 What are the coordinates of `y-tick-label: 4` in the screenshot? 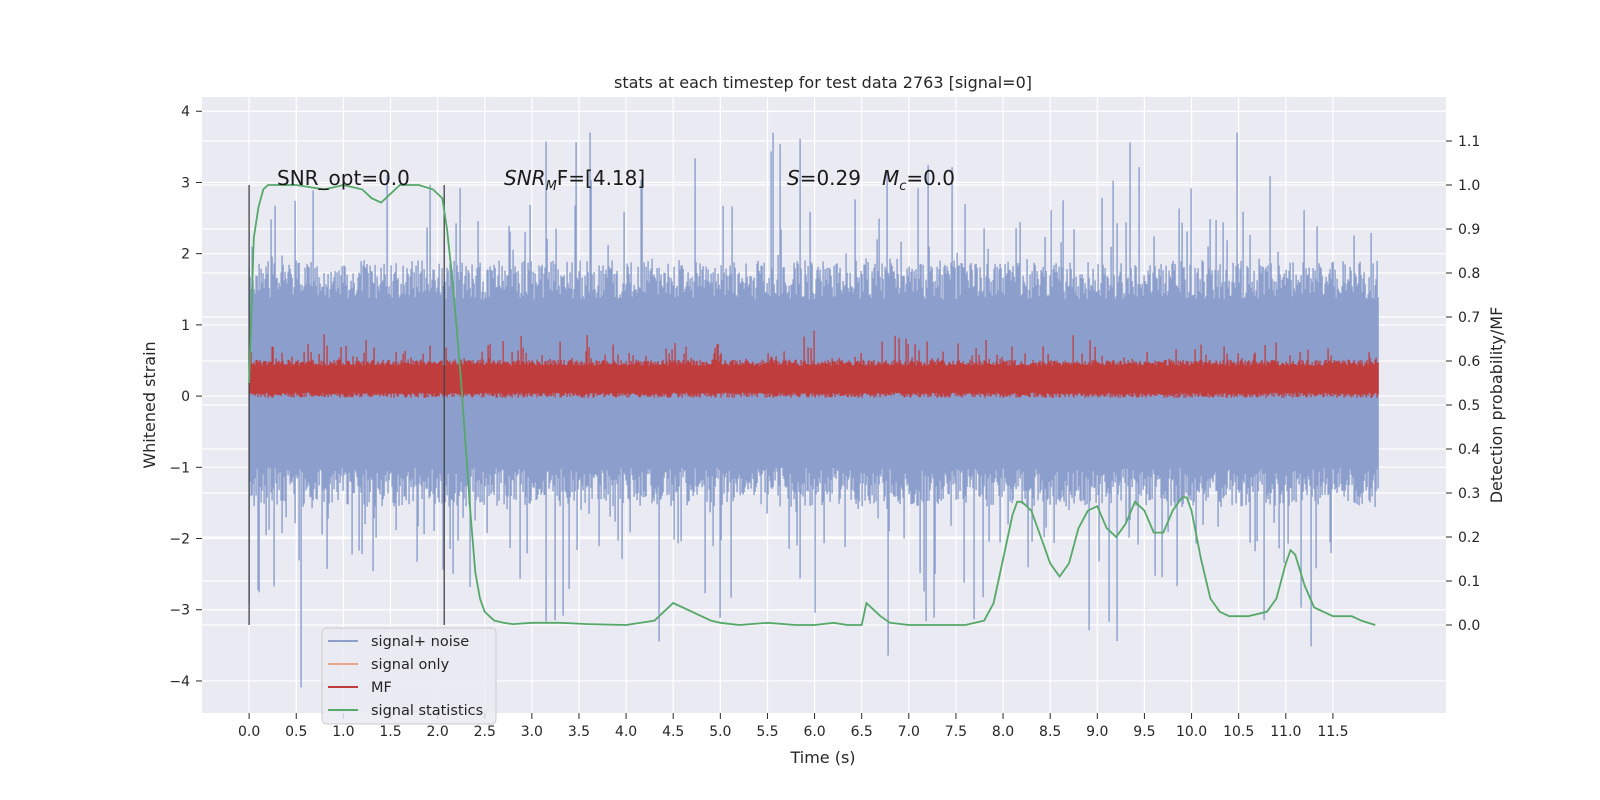 It's located at (185, 112).